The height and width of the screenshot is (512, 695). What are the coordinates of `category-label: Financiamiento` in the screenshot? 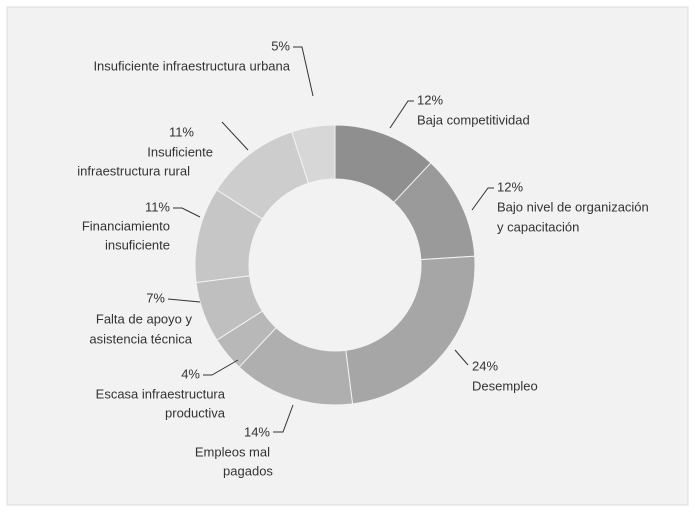 It's located at (126, 225).